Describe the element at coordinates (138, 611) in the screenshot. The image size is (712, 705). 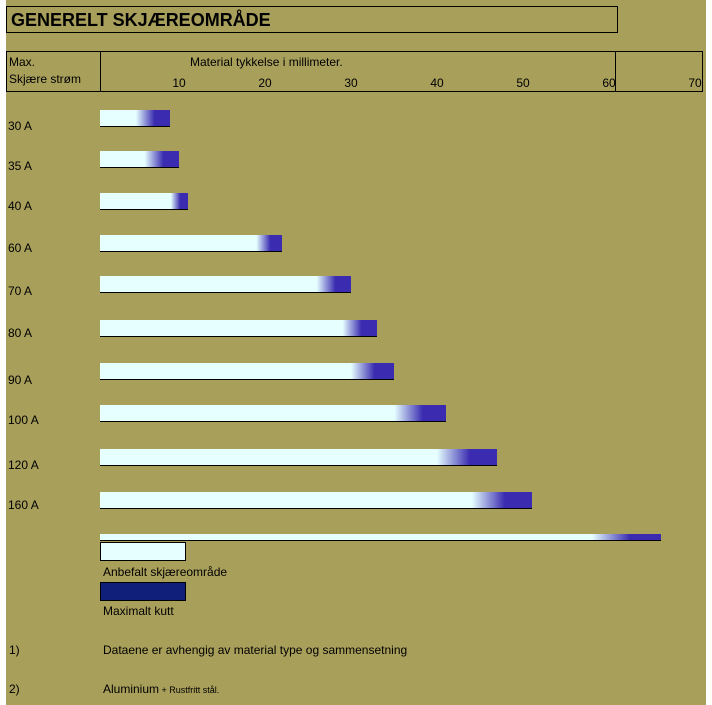
I see `legend-label-maximal: Maximalt kutt` at that location.